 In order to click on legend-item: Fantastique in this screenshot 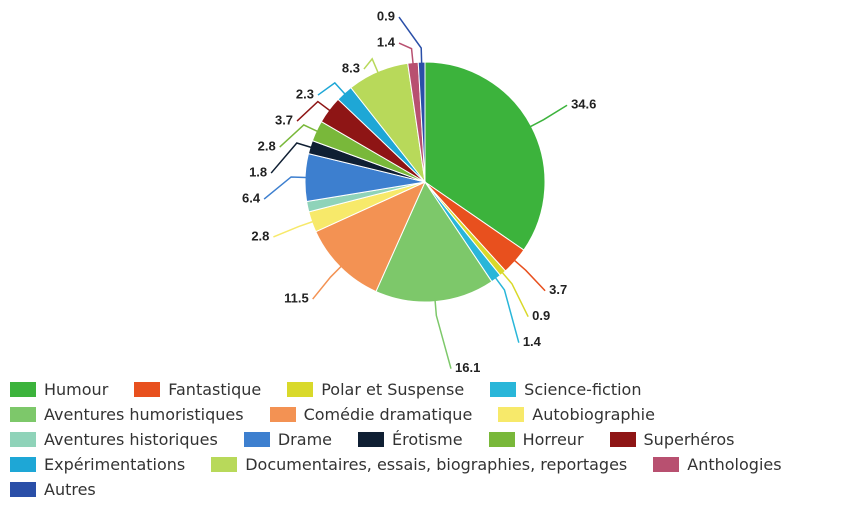, I will do `click(197, 389)`.